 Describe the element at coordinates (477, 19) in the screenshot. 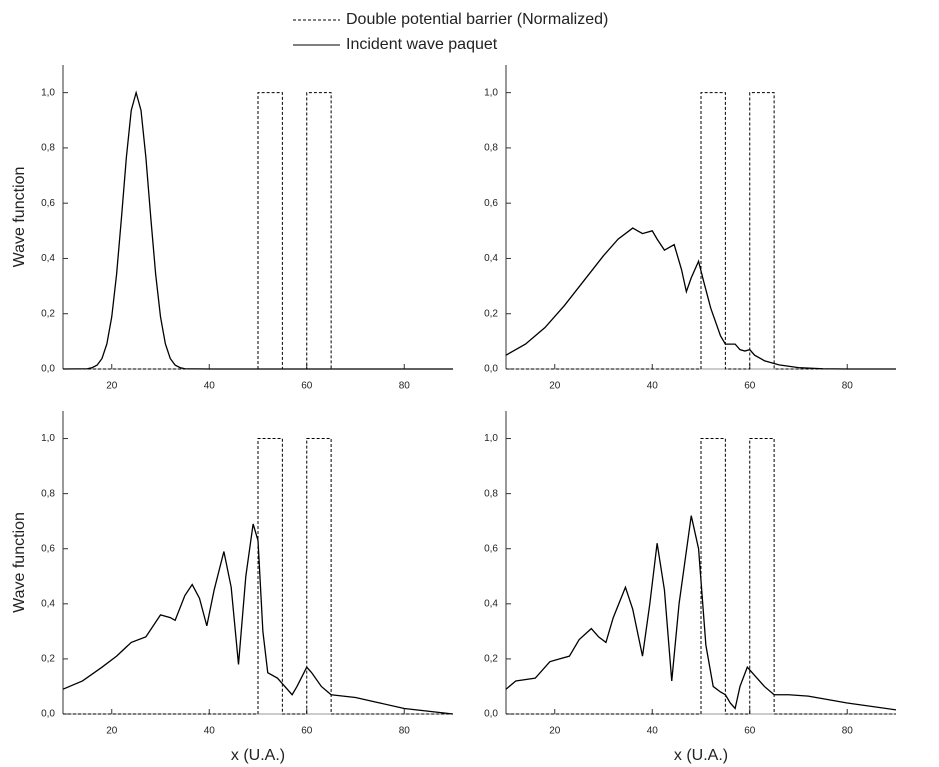

I see `legend-label: Double potential barrier (Normalized)` at that location.